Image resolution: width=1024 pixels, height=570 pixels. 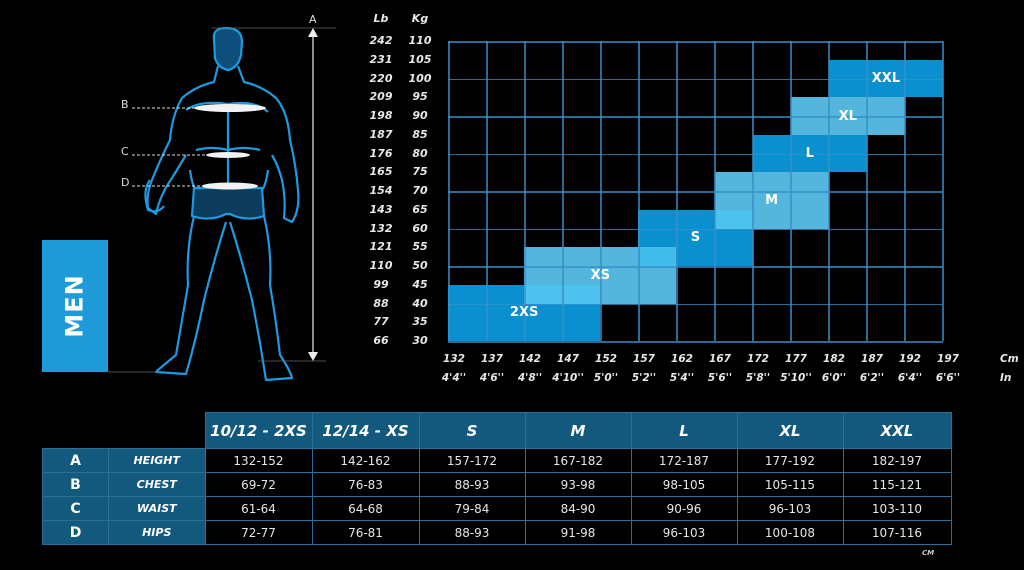 What do you see at coordinates (897, 532) in the screenshot?
I see `table-cell: 107-116` at bounding box center [897, 532].